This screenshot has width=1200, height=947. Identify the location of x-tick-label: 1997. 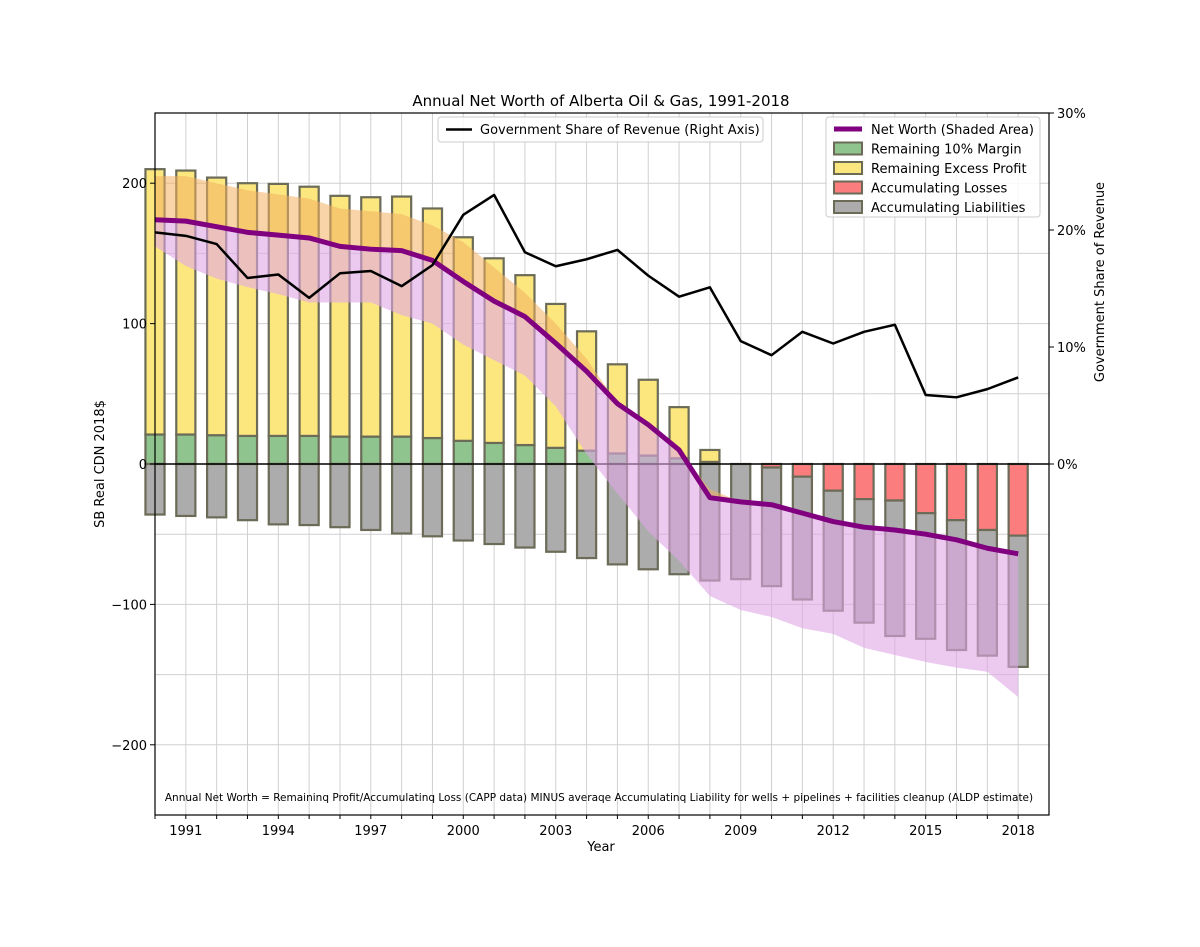
(370, 831).